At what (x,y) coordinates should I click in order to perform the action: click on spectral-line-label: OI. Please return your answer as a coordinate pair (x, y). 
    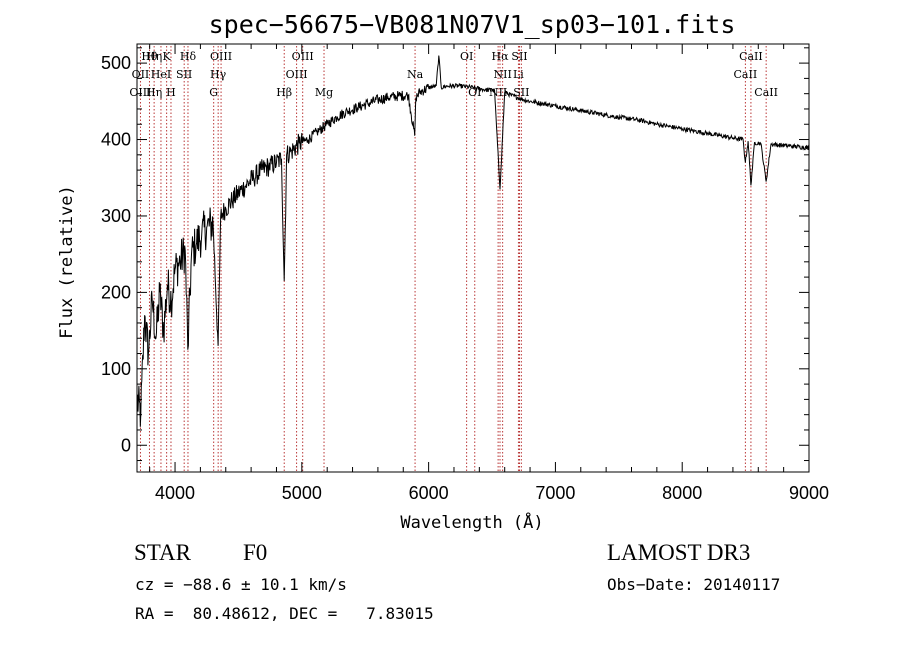
    Looking at the image, I should click on (466, 56).